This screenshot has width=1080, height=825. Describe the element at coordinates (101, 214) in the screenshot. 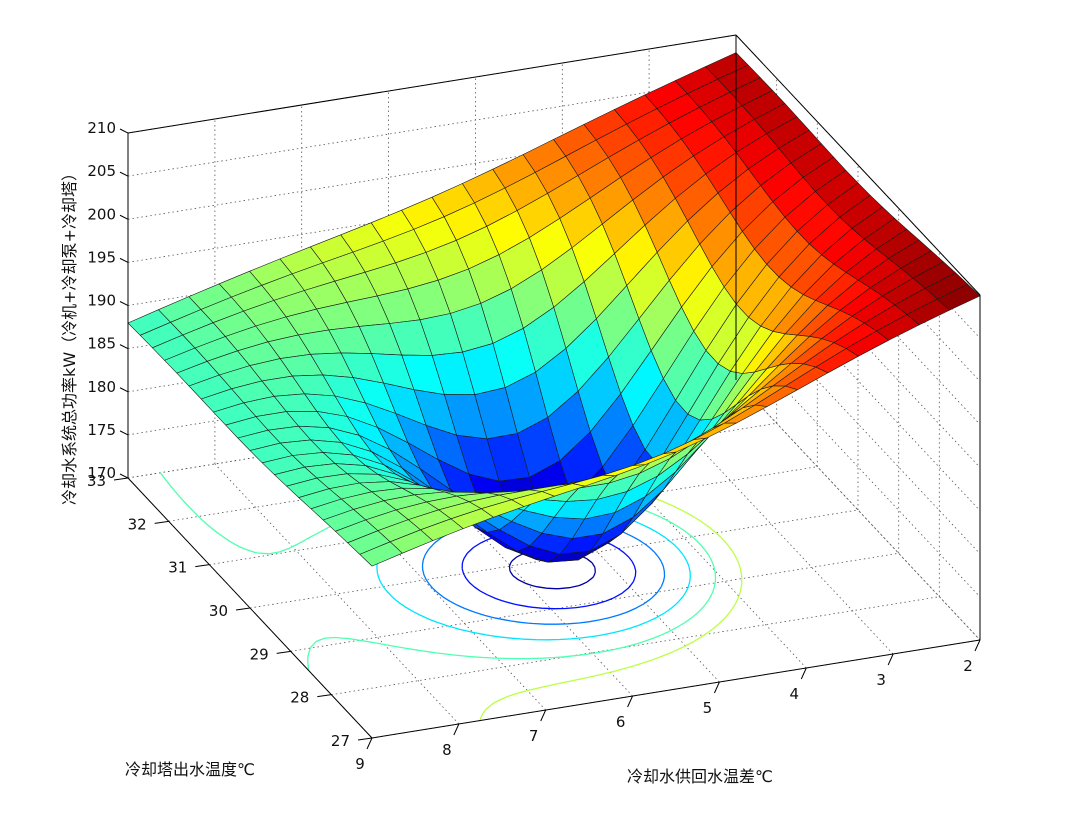

I see `z-tick-label: 200` at that location.